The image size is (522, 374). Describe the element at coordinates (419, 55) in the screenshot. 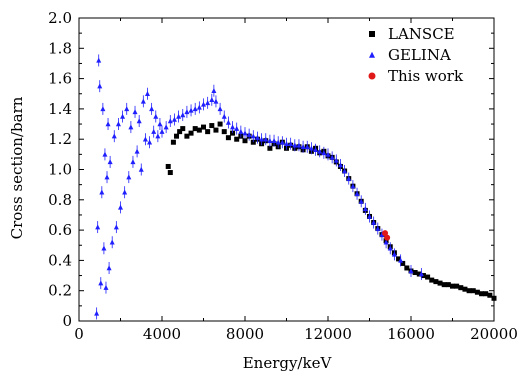

I see `legend-label: GELINA` at that location.